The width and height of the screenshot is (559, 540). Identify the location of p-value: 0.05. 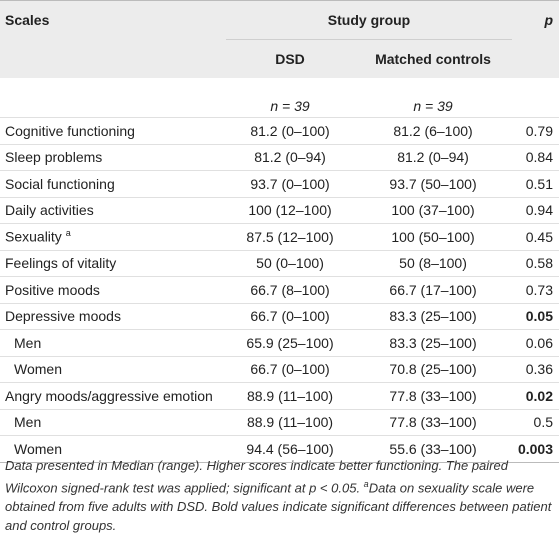
(535, 316).